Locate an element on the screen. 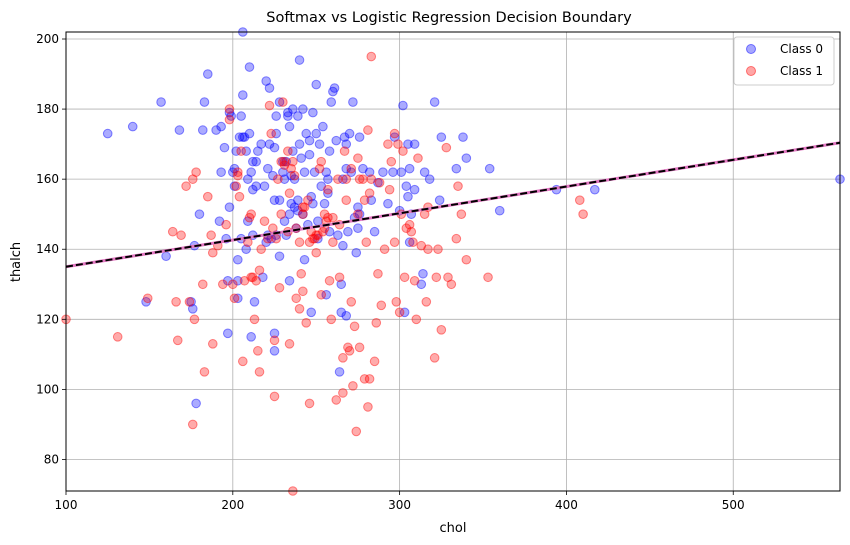  y-tick-label: 180 is located at coordinates (47, 109).